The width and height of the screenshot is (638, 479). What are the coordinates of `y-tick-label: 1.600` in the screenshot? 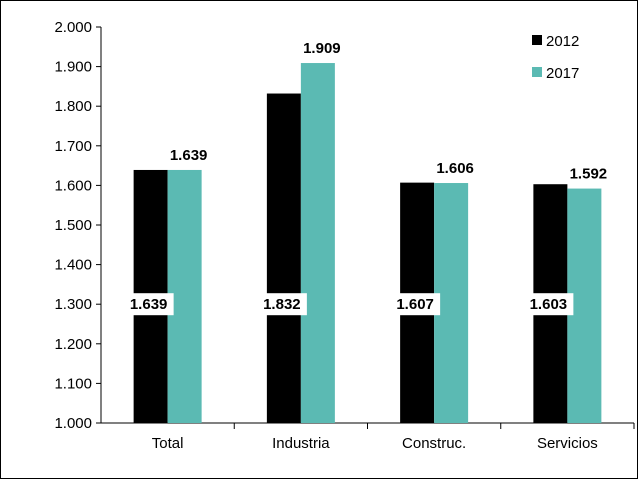 It's located at (73, 185).